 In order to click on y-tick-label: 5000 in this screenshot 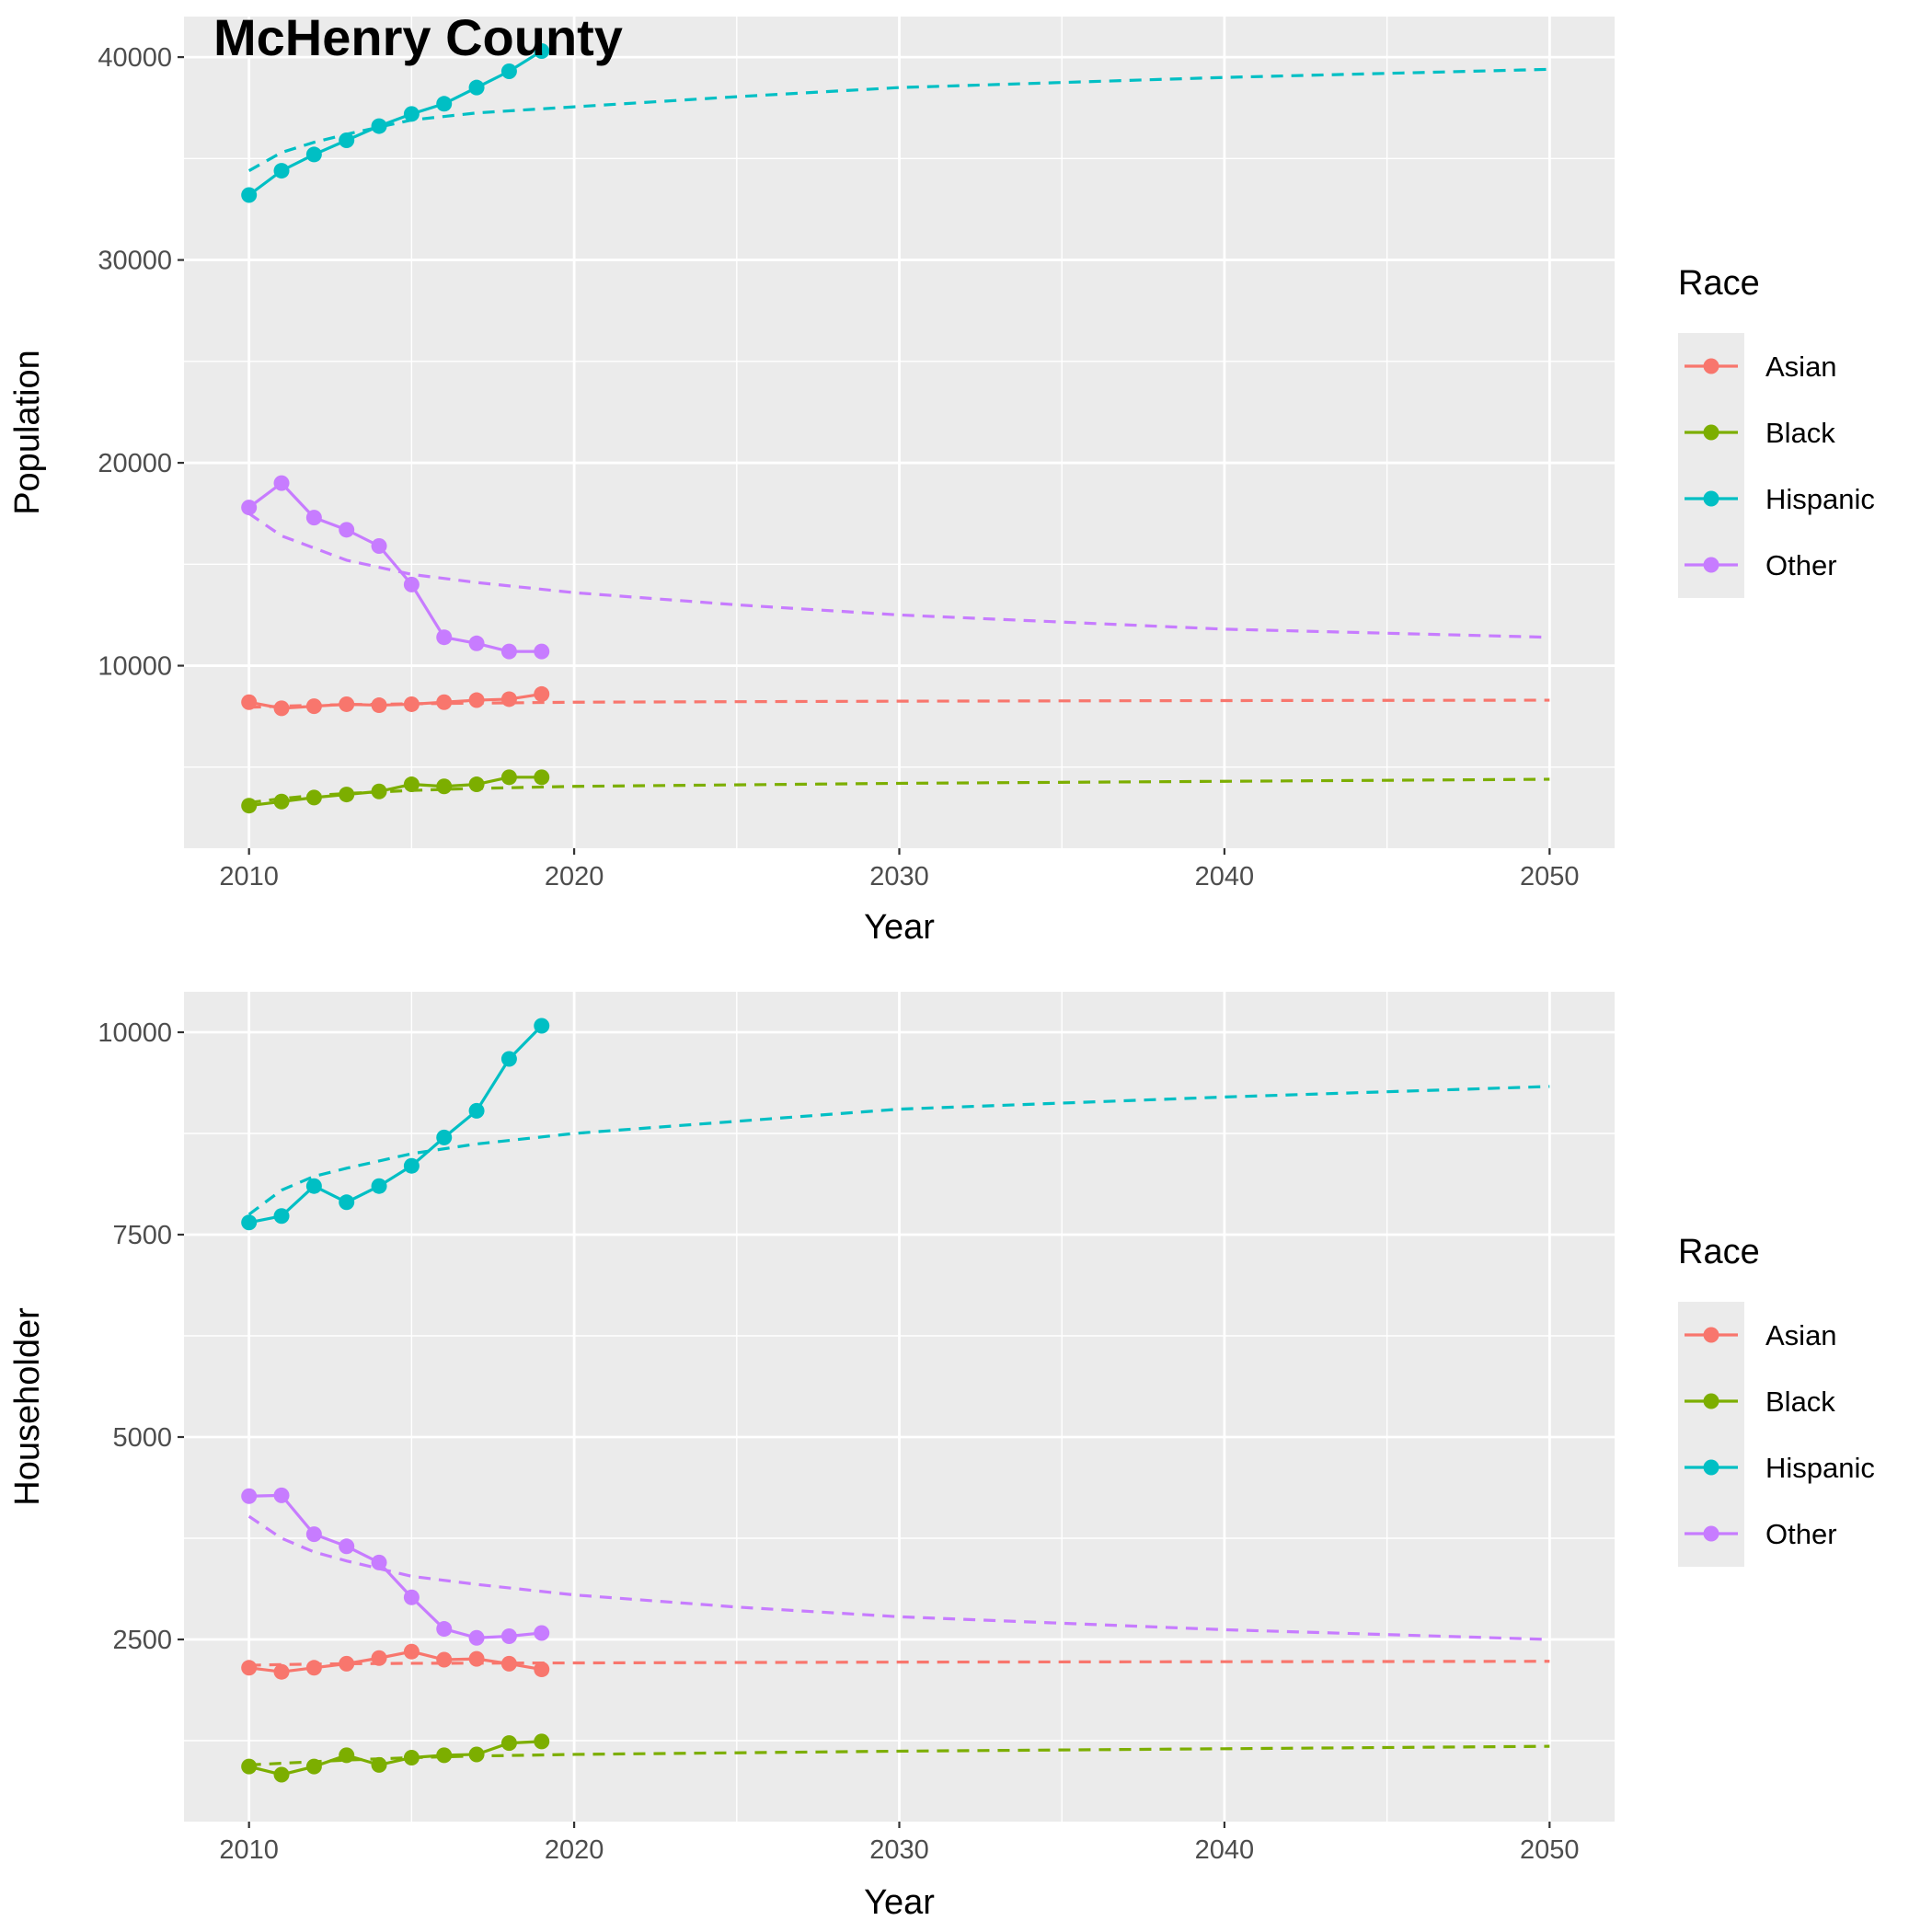, I will do `click(142, 1438)`.